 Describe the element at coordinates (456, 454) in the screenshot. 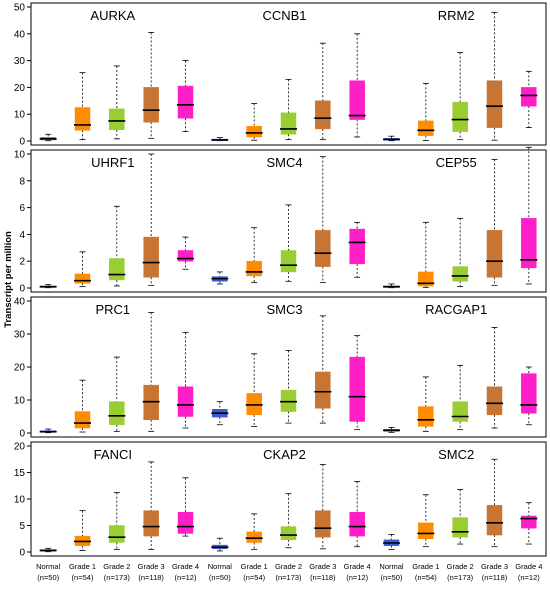

I see `gene-title-smc2: SMC2` at that location.